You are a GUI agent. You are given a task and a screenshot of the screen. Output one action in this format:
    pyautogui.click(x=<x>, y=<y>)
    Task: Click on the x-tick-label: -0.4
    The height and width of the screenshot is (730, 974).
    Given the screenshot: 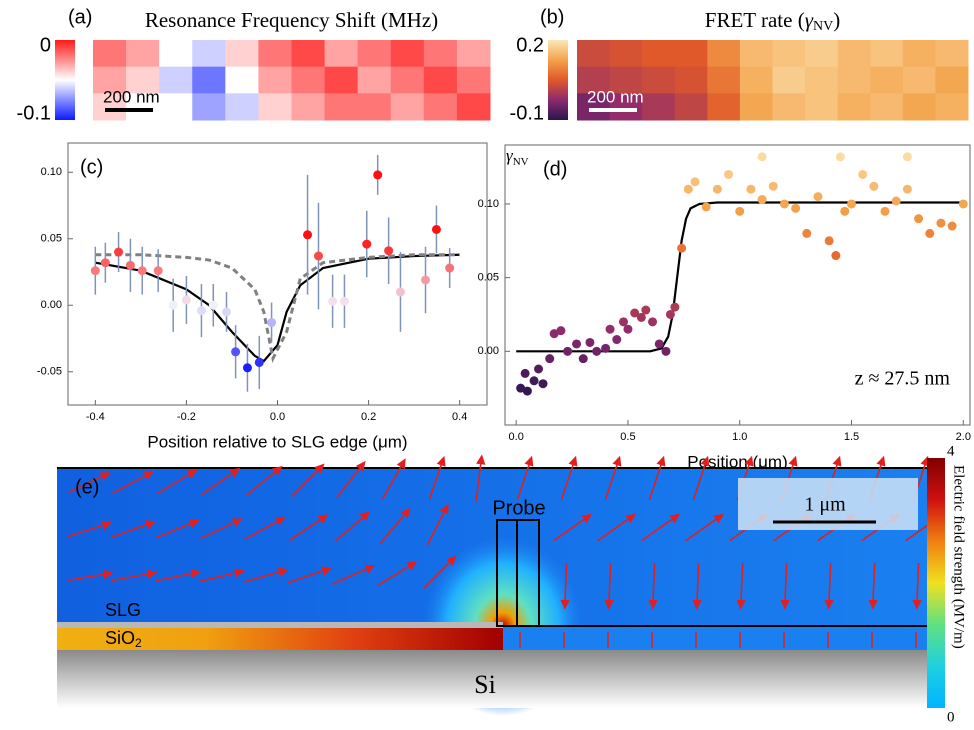 What is the action you would take?
    pyautogui.click(x=95, y=417)
    